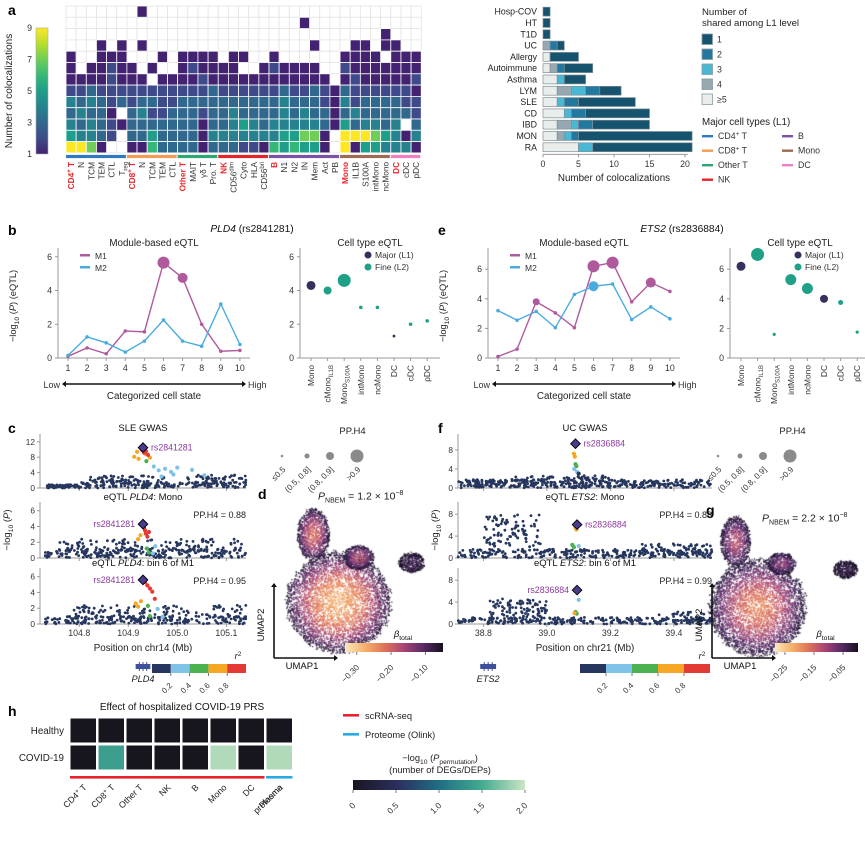 This screenshot has height=852, width=865. What do you see at coordinates (41, 758) in the screenshot?
I see `svg-text: COVID-19` at bounding box center [41, 758].